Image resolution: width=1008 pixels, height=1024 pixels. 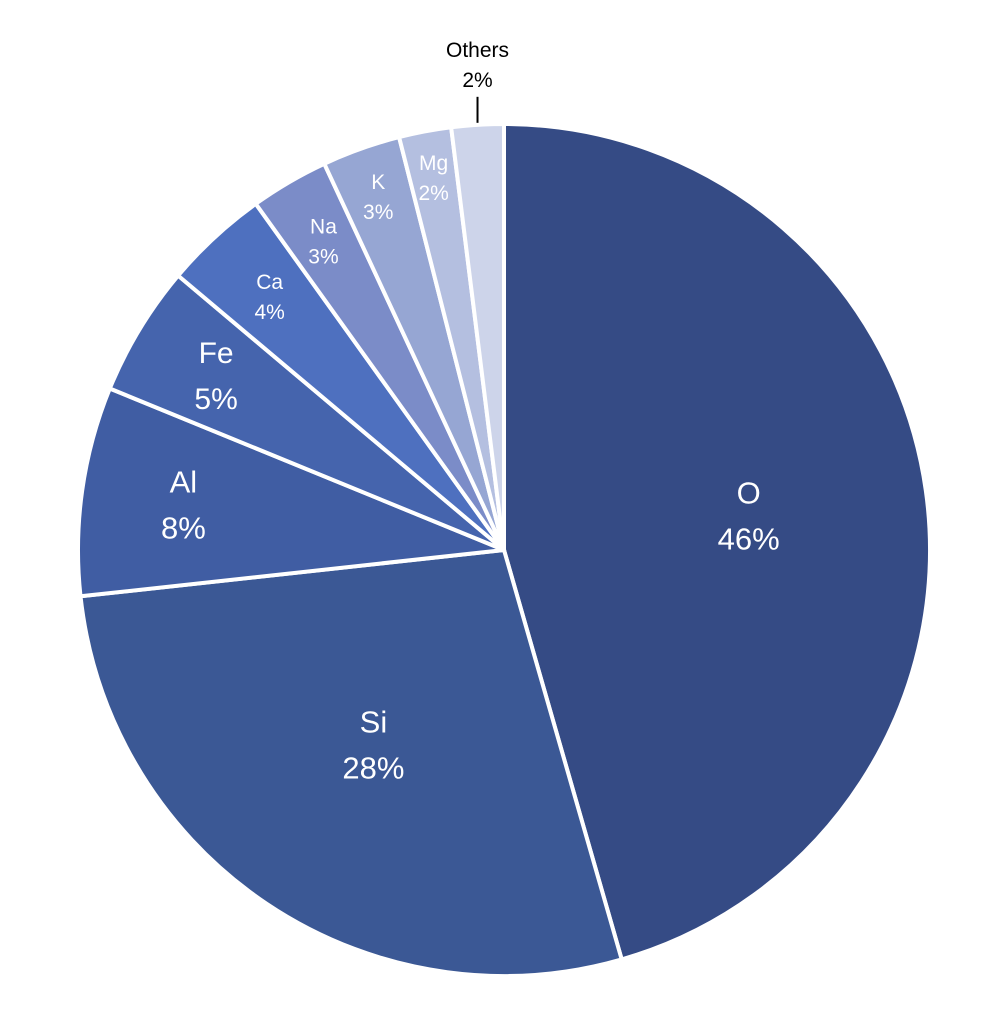 What do you see at coordinates (749, 492) in the screenshot?
I see `slice-label-o: O` at bounding box center [749, 492].